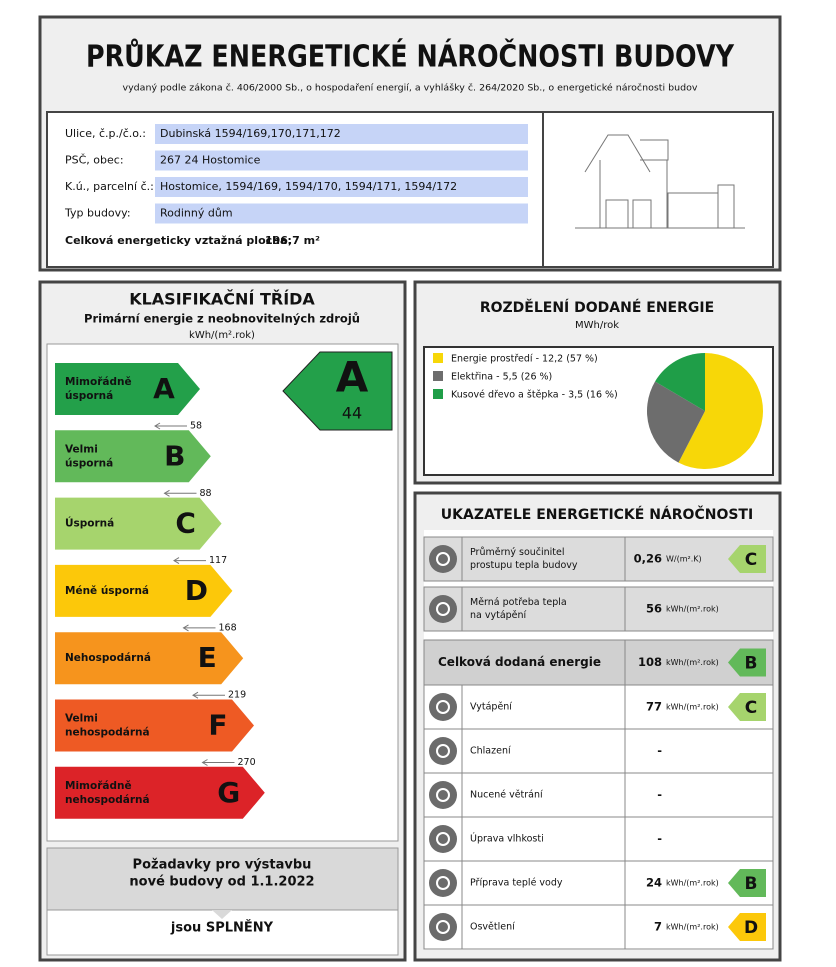  Describe the element at coordinates (506, 795) in the screenshot. I see `indicator-label: Nucené větrání` at that location.